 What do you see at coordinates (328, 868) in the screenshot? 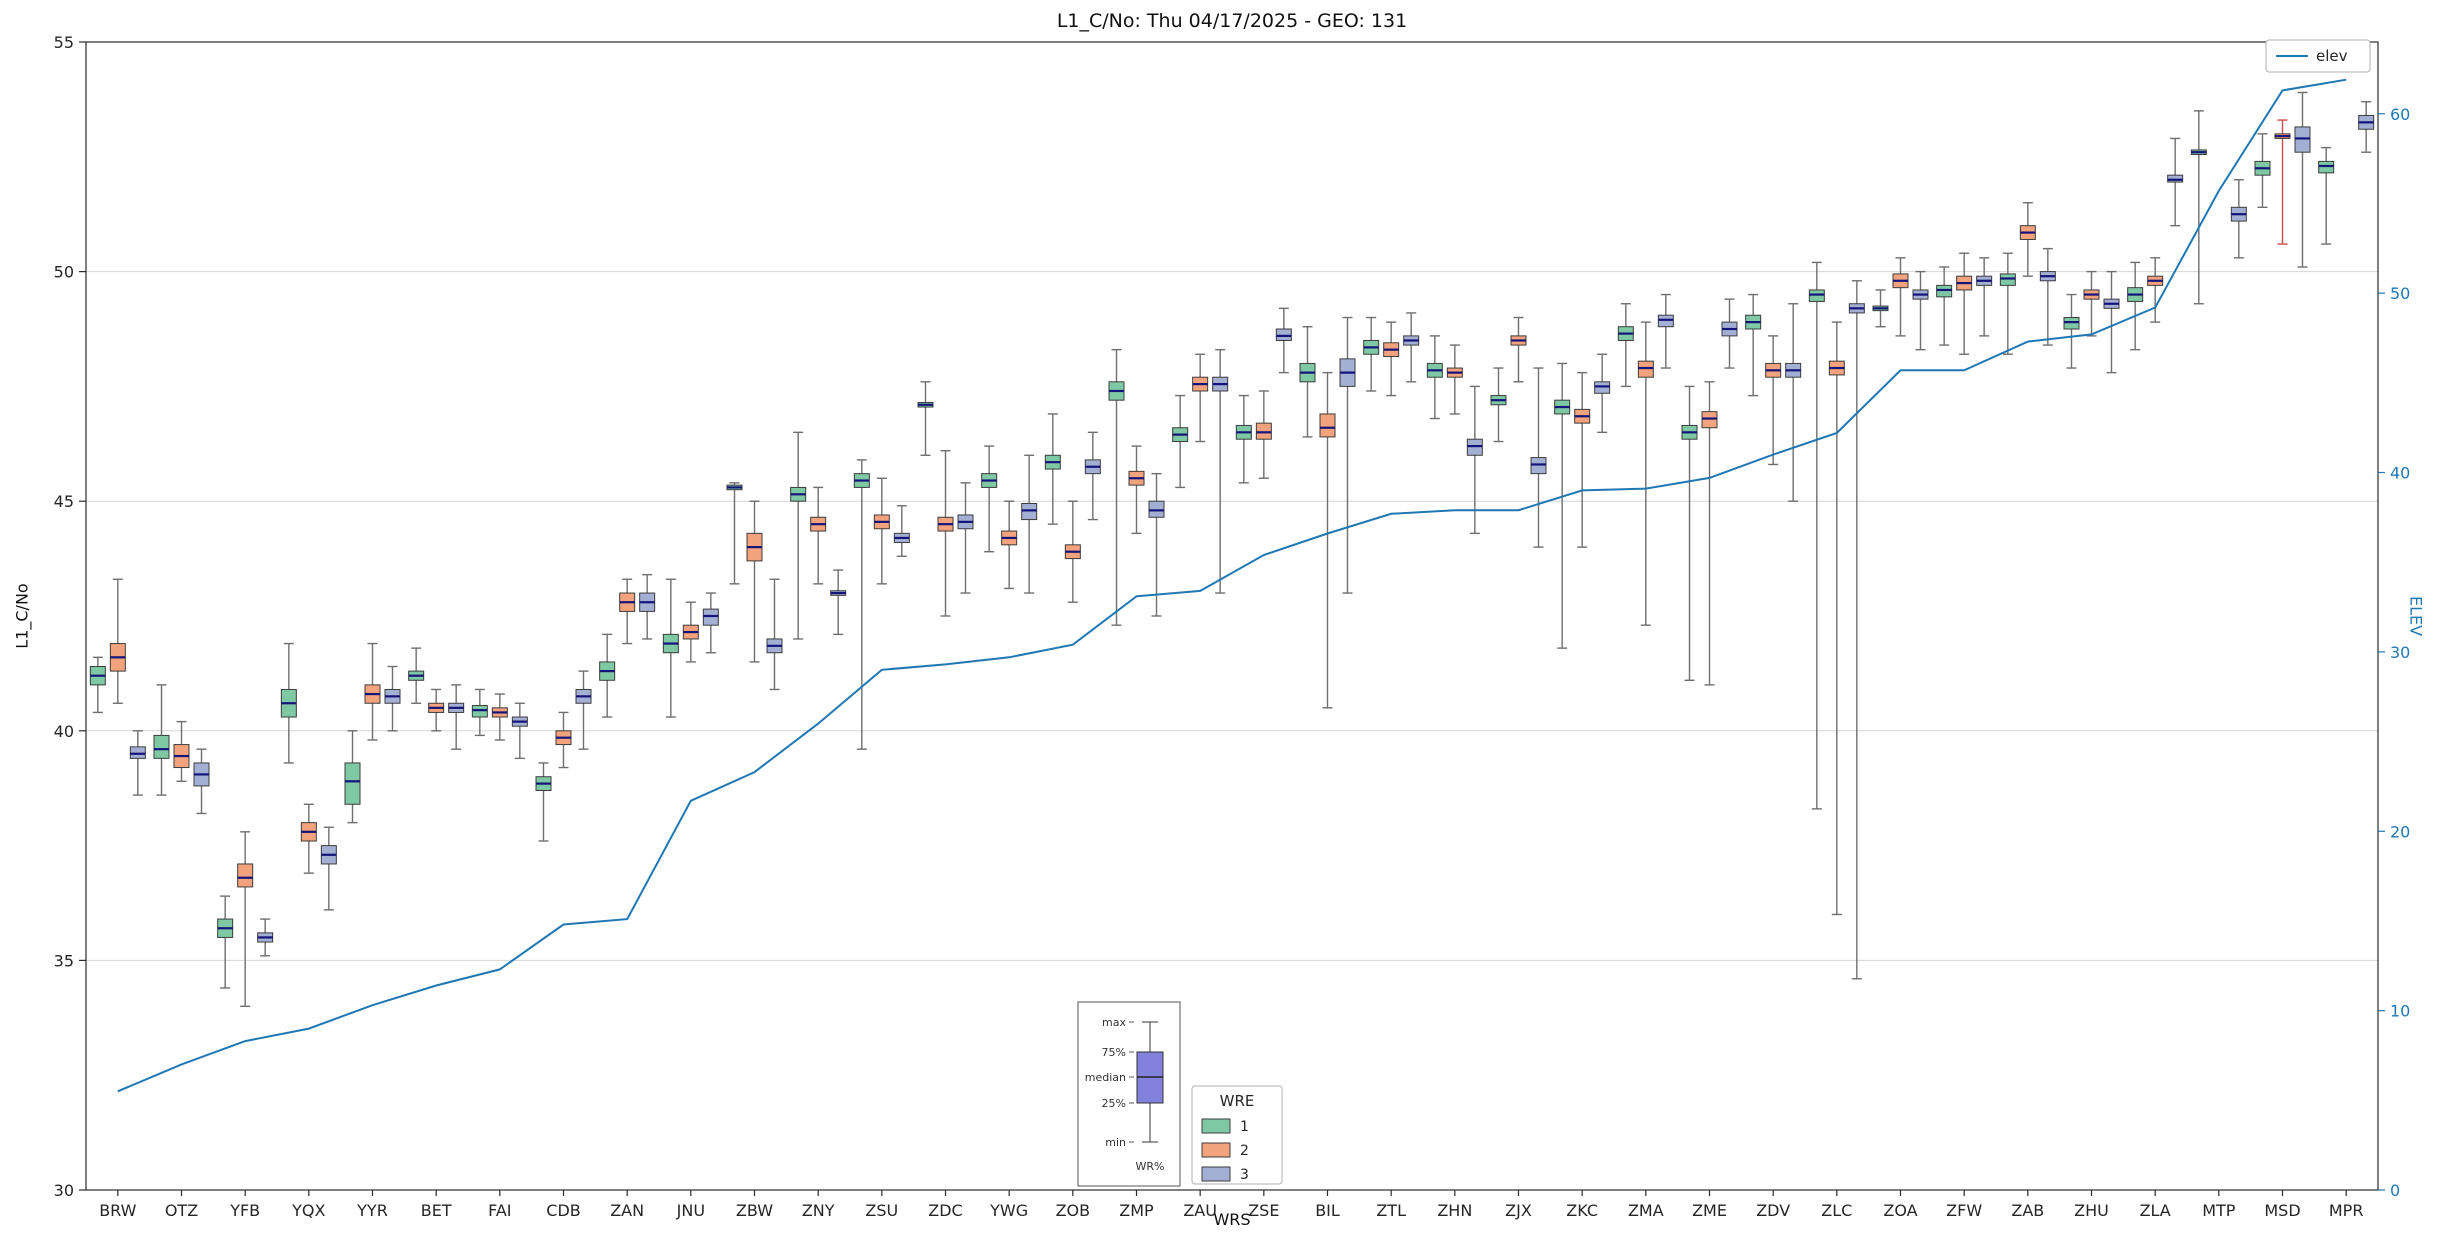
I see `box-YQX-wre3` at bounding box center [328, 868].